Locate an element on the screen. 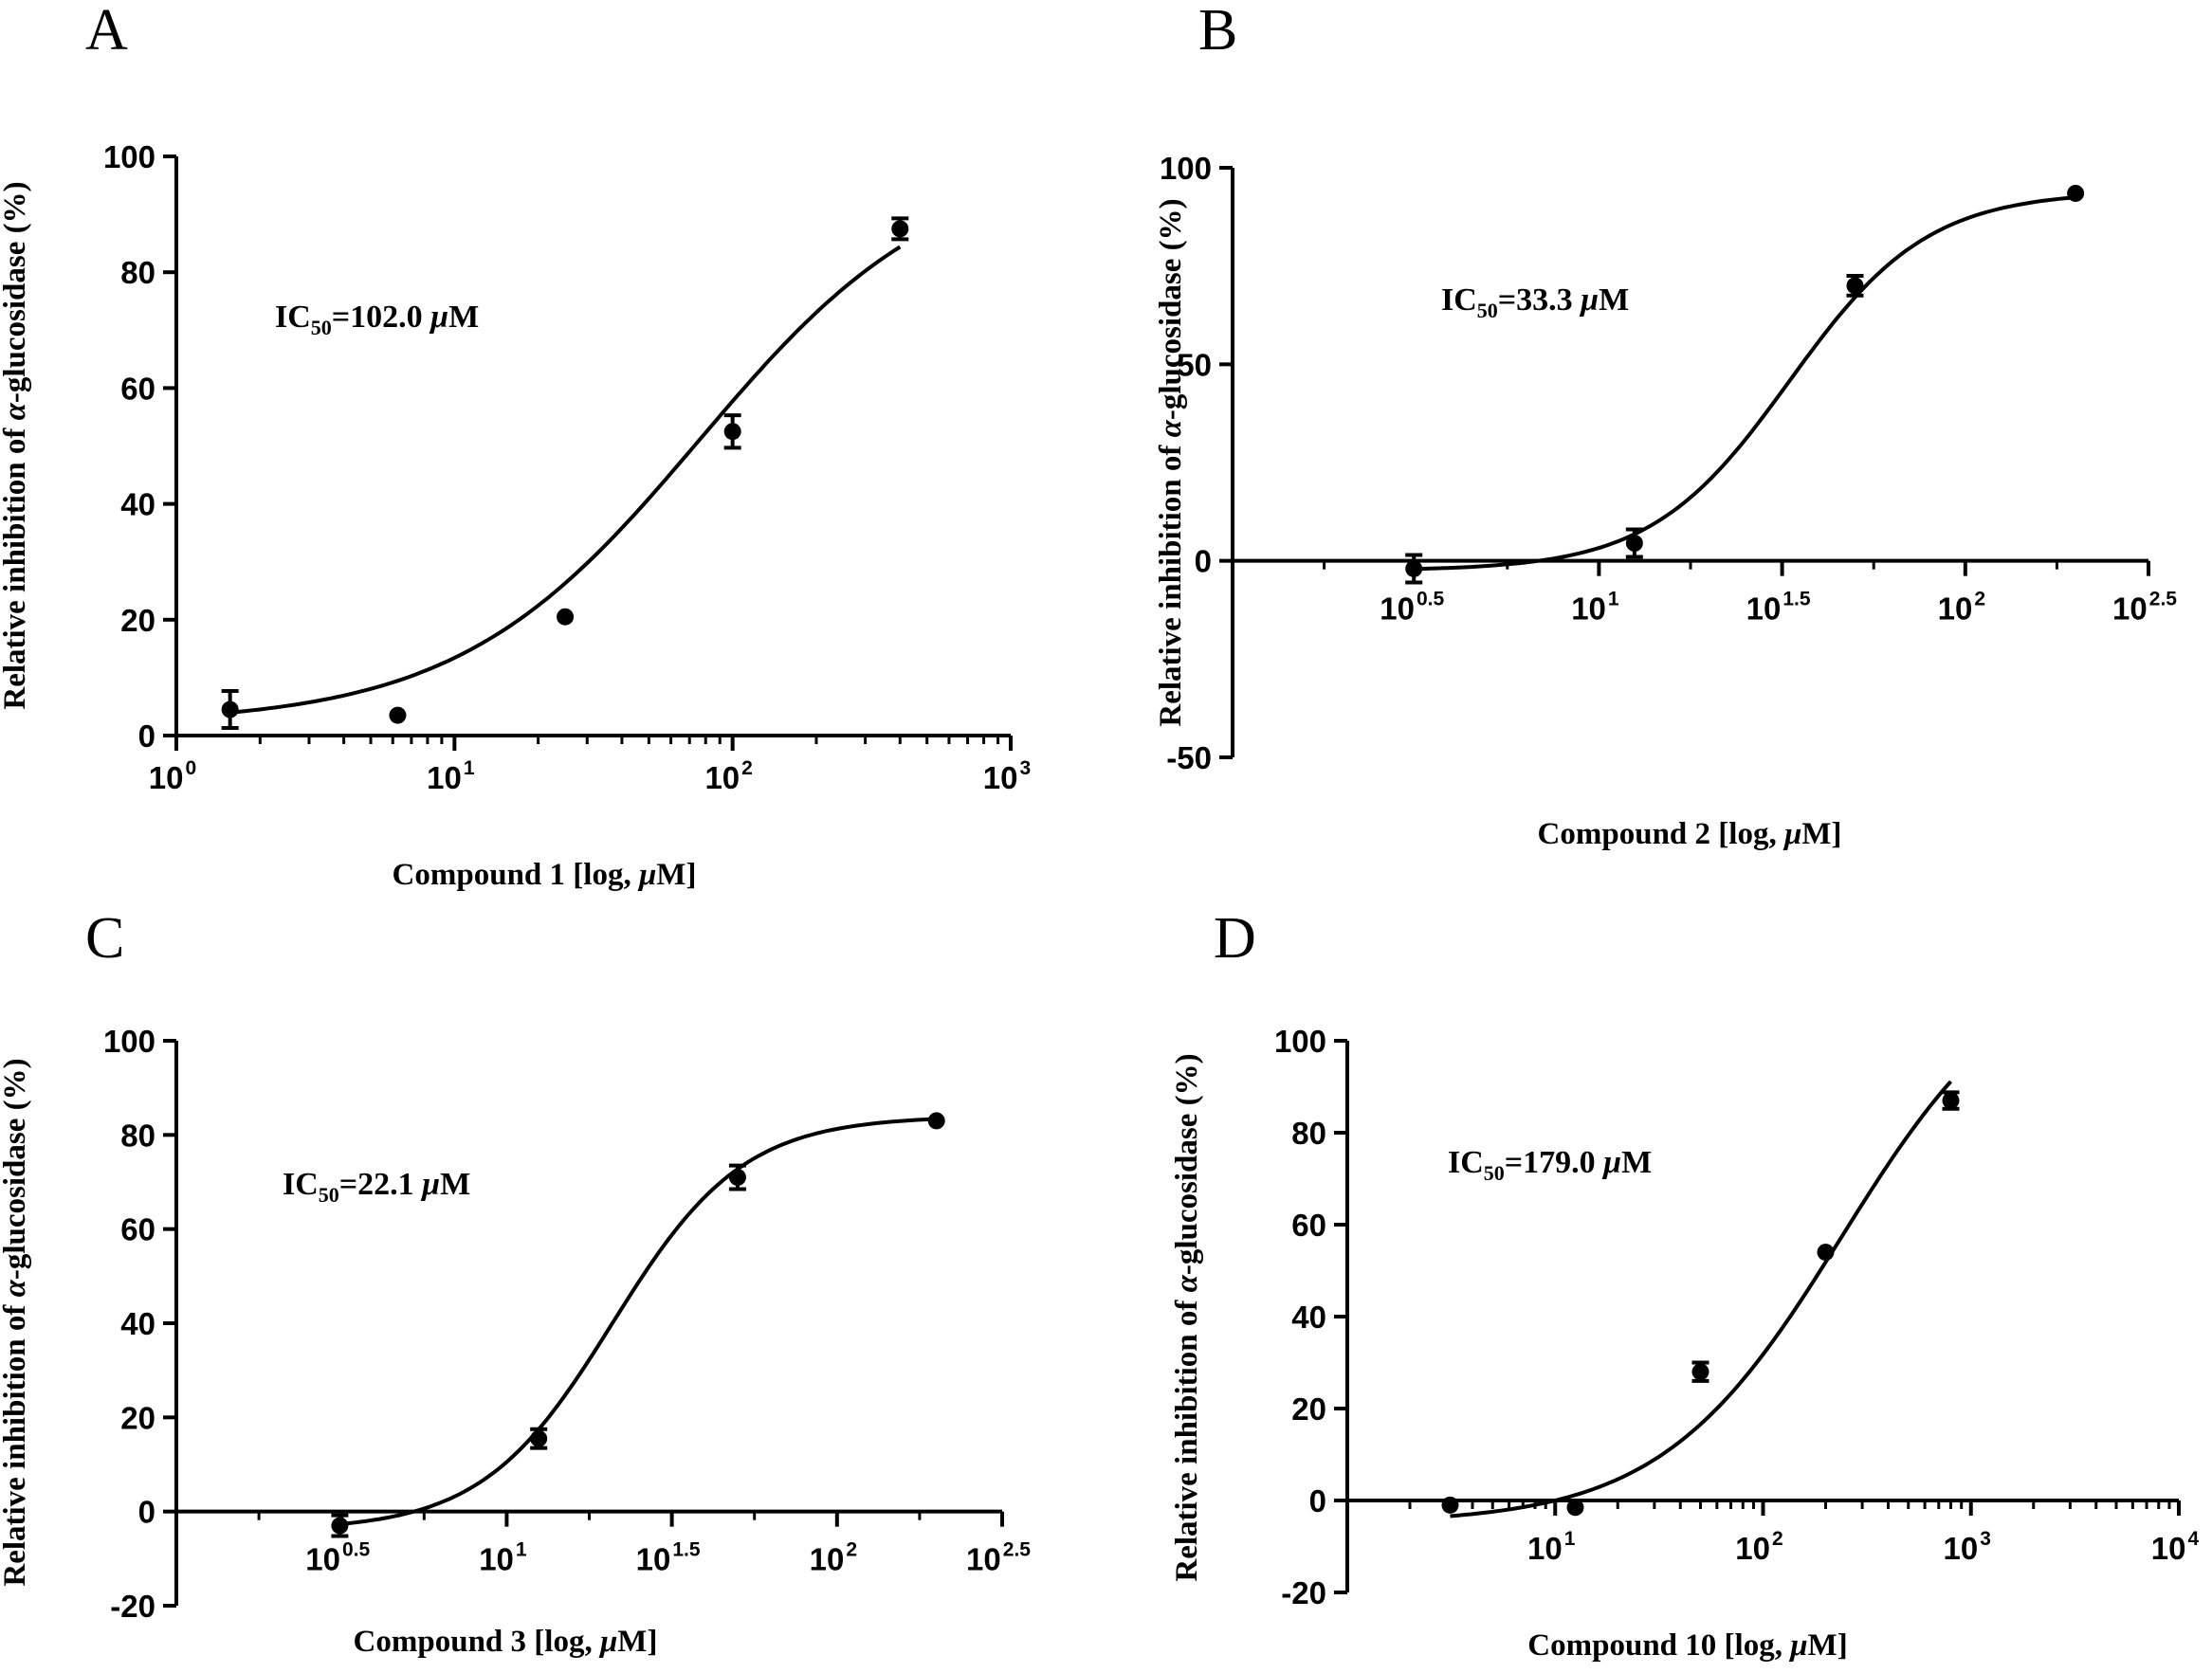 Image resolution: width=2212 pixels, height=1673 pixels. x-tick-label: 10⁴ is located at coordinates (2175, 1547).